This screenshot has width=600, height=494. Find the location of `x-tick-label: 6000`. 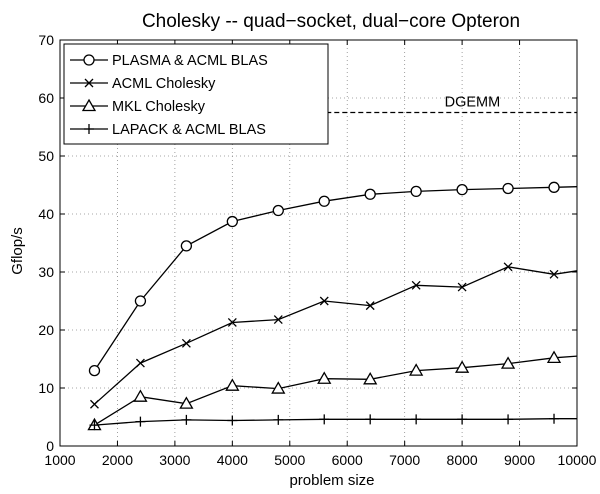

x-tick-label: 6000 is located at coordinates (347, 460).